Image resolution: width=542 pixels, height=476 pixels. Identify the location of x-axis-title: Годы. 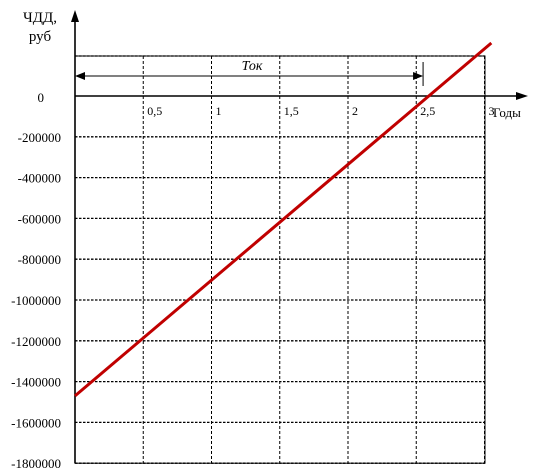
(507, 112).